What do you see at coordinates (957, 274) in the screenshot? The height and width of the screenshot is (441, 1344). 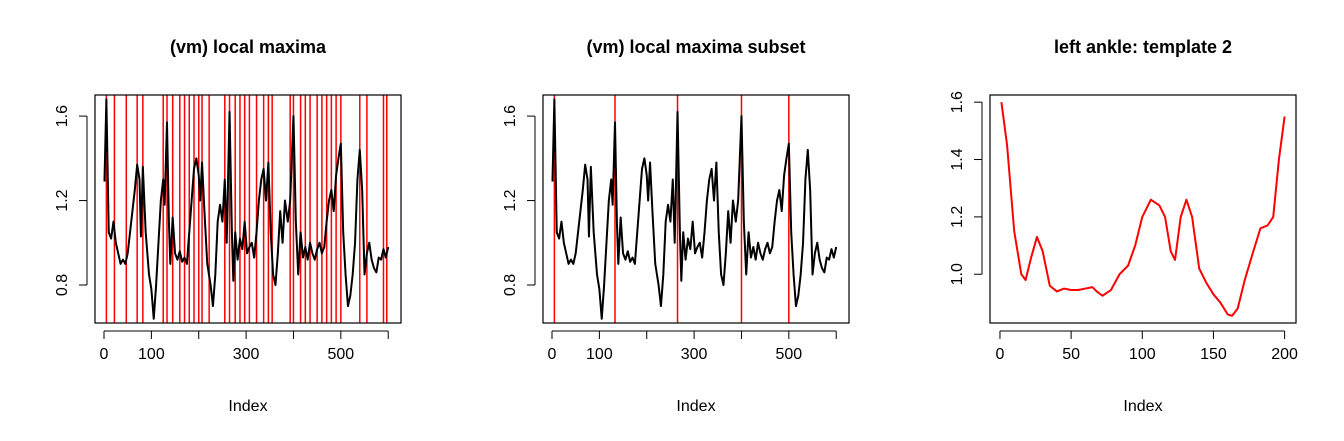 I see `y-tick-label: 1.0` at bounding box center [957, 274].